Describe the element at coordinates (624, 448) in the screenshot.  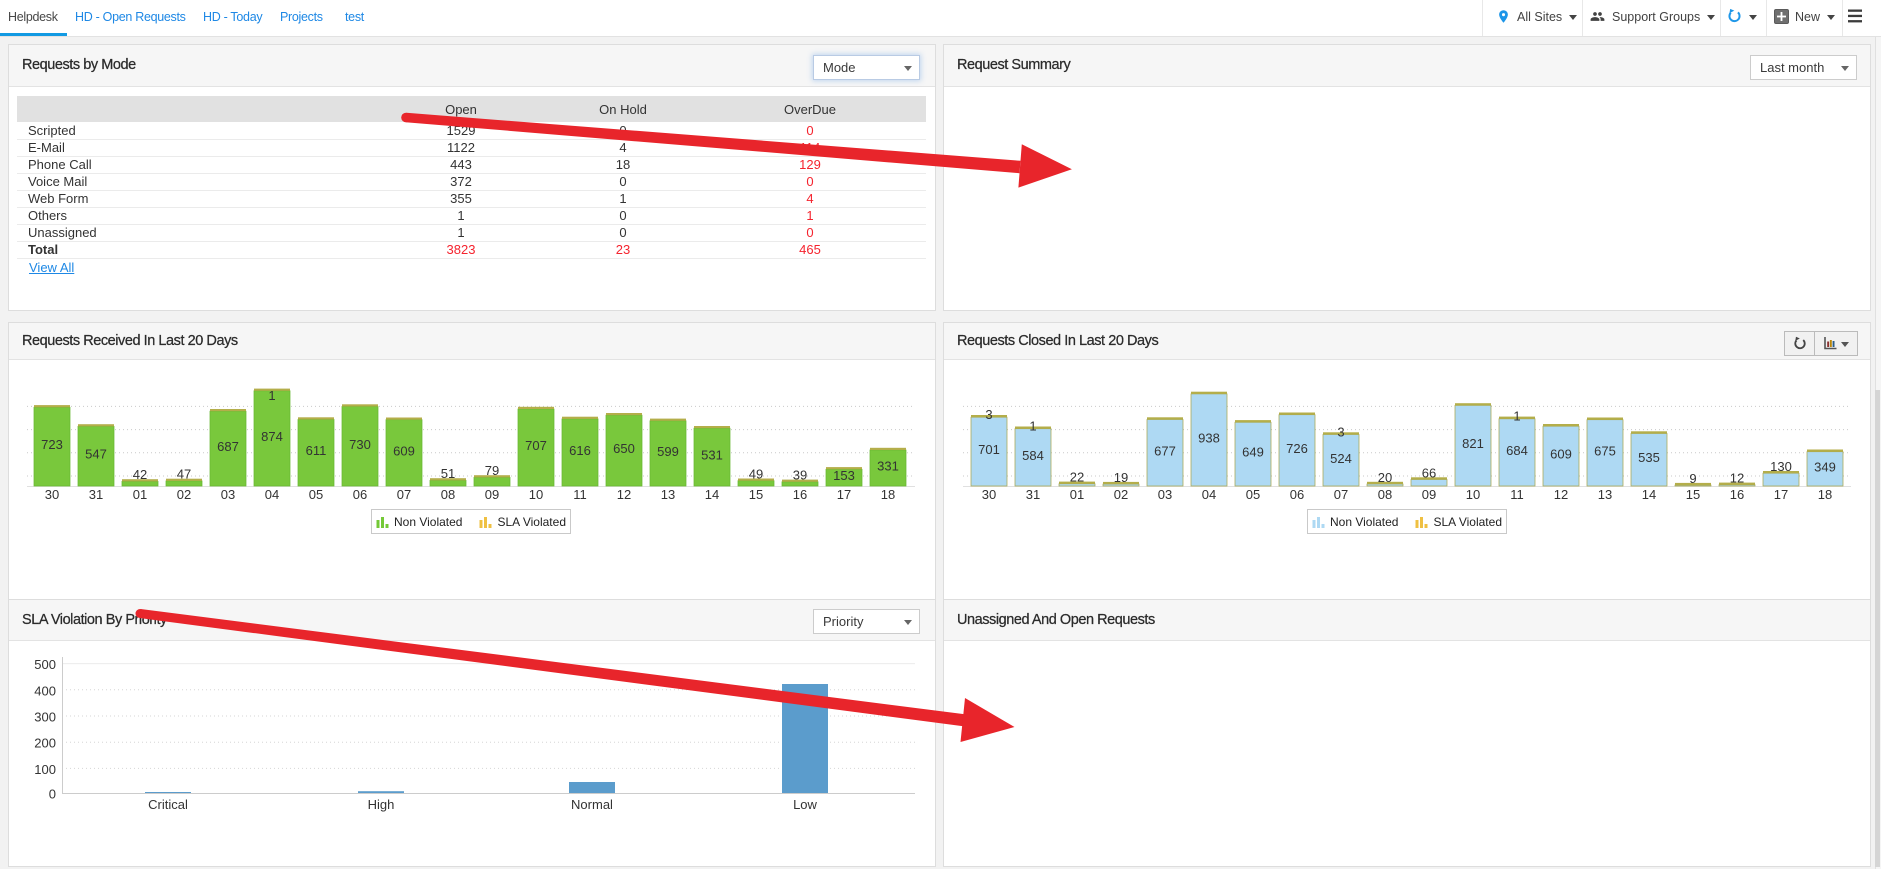
I see `svg-text: 650` at that location.